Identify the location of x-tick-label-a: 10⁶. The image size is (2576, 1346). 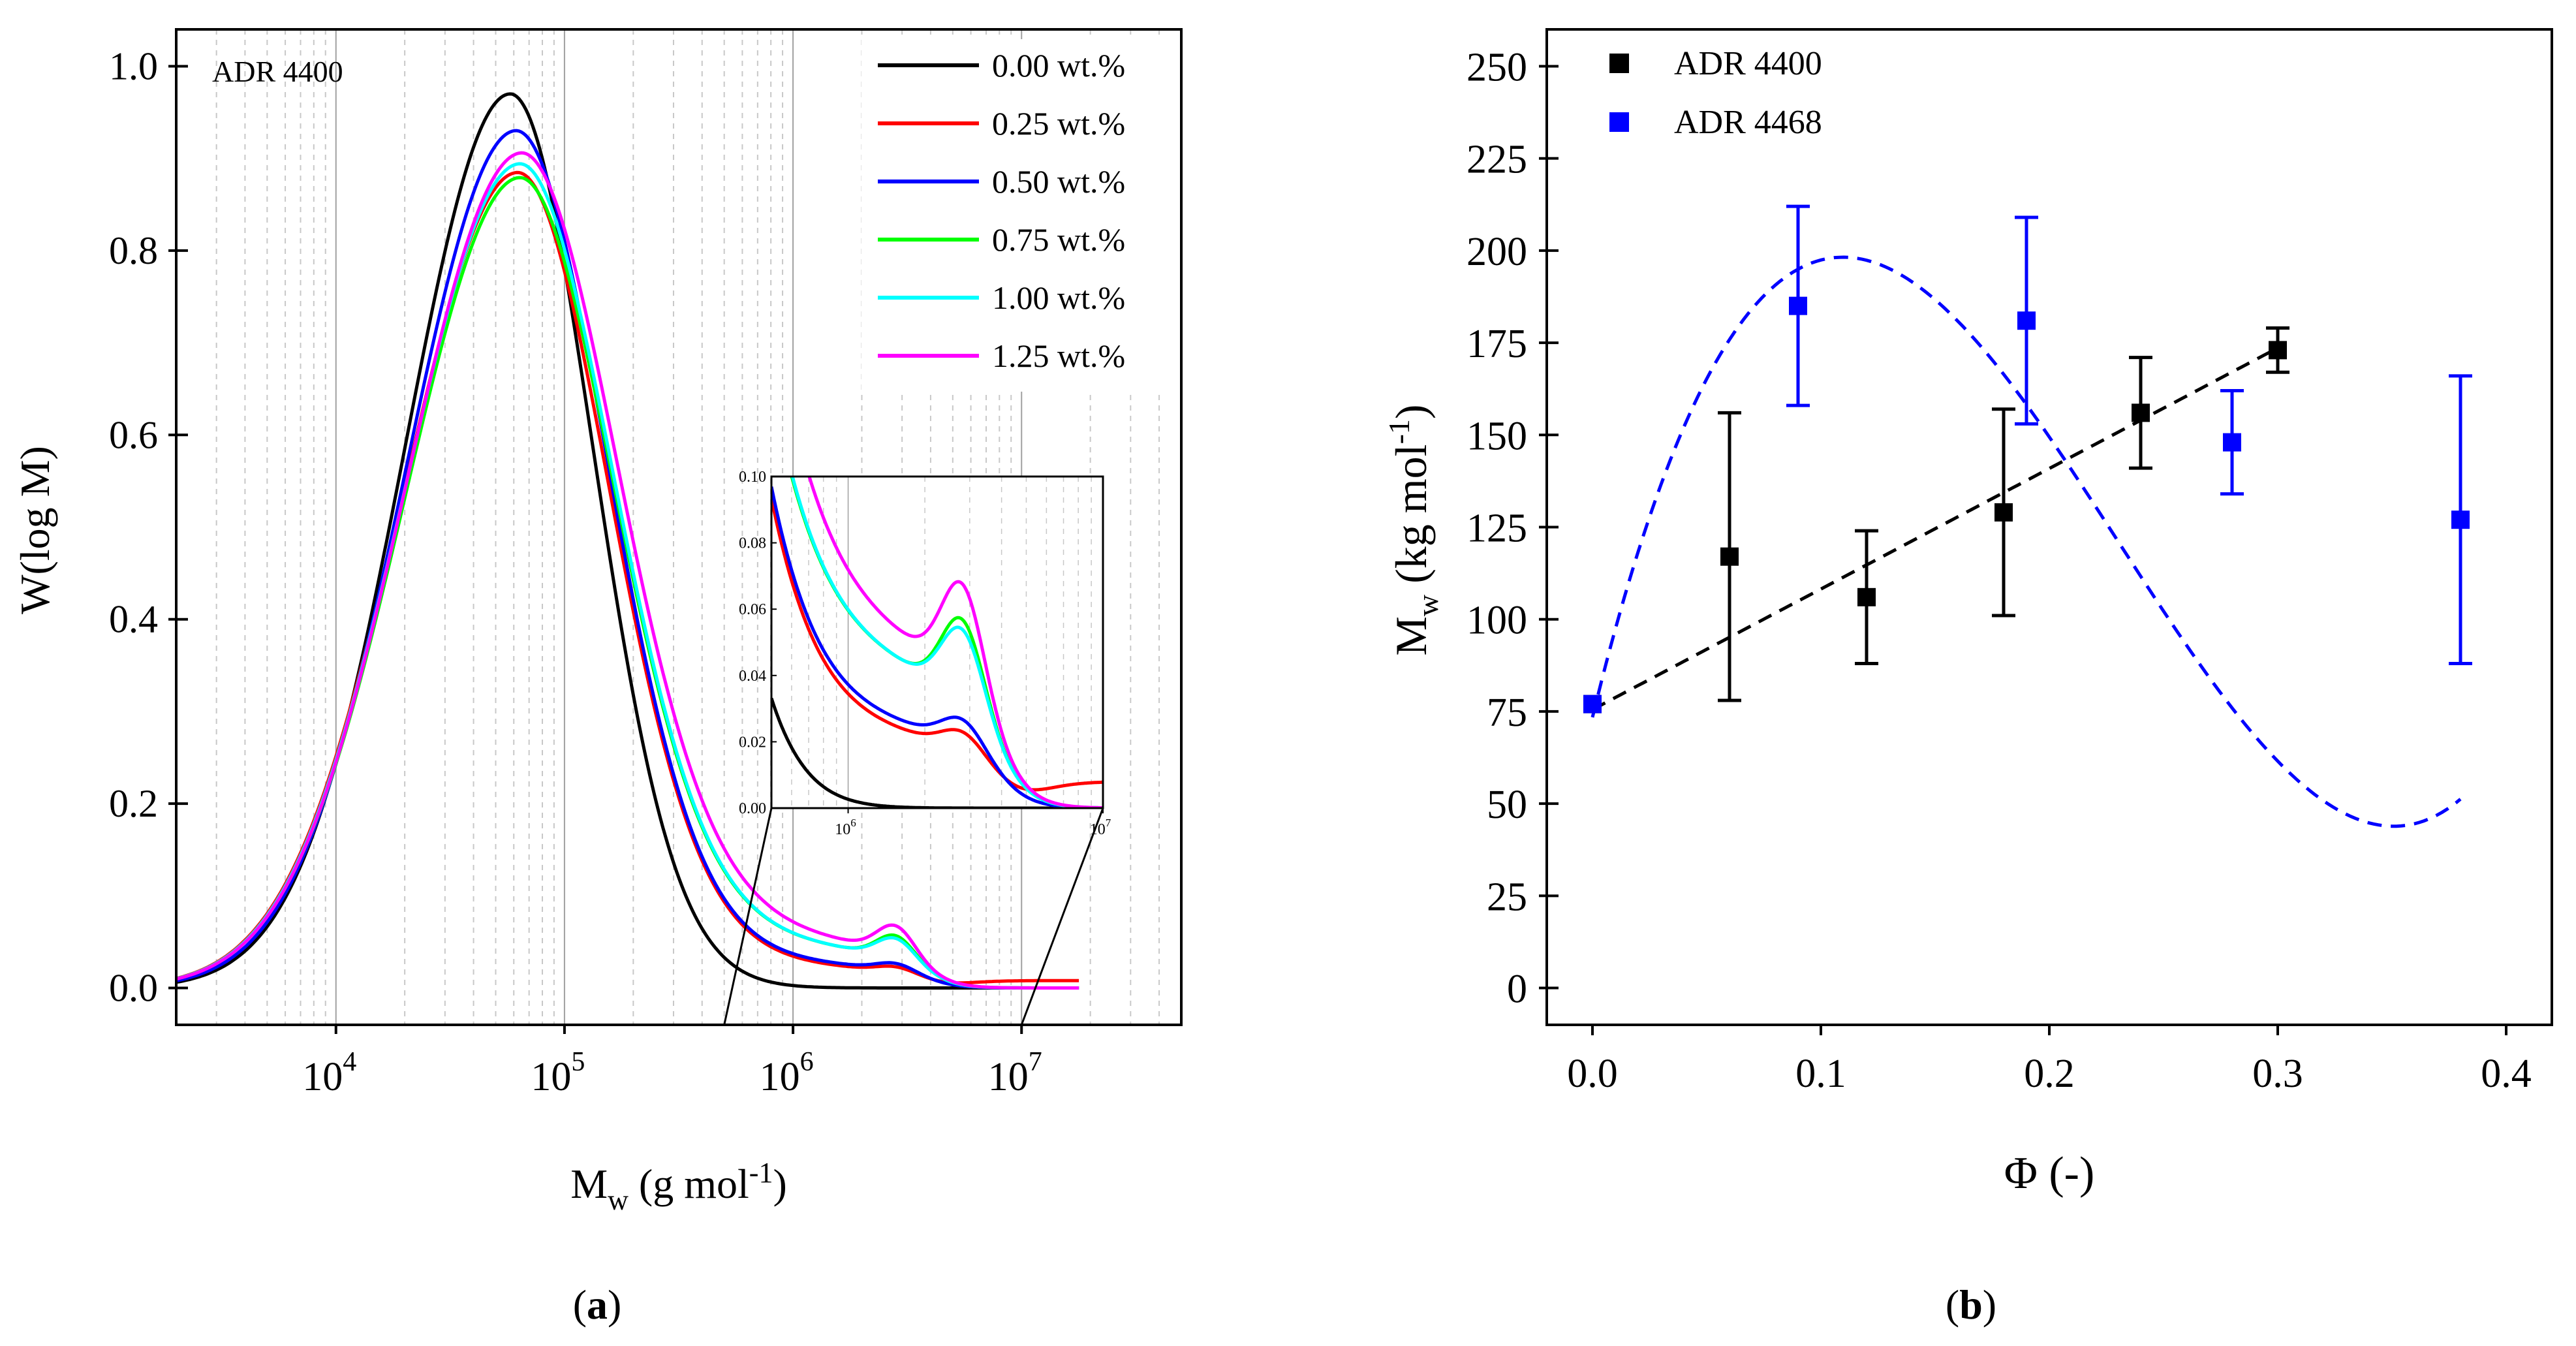
(787, 1073).